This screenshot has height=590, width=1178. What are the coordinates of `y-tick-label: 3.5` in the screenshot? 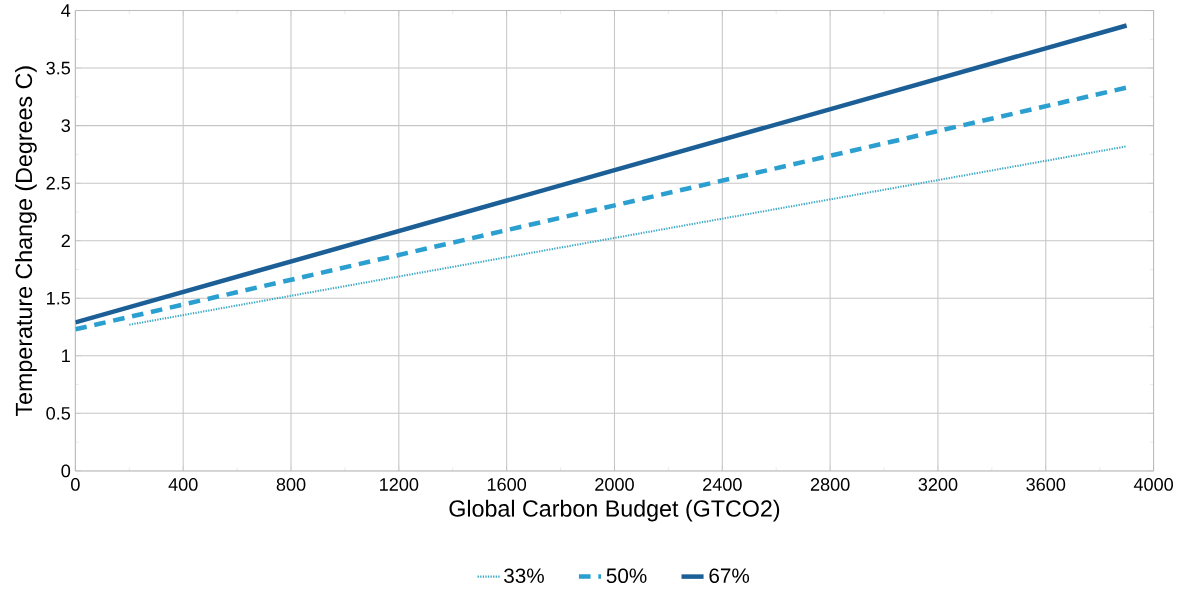 It's located at (58, 68).